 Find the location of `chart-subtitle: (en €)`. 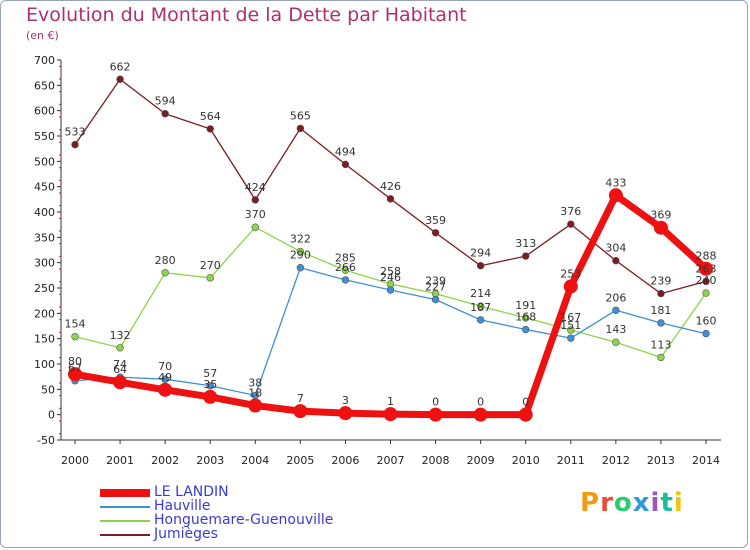

chart-subtitle: (en €) is located at coordinates (42, 35).